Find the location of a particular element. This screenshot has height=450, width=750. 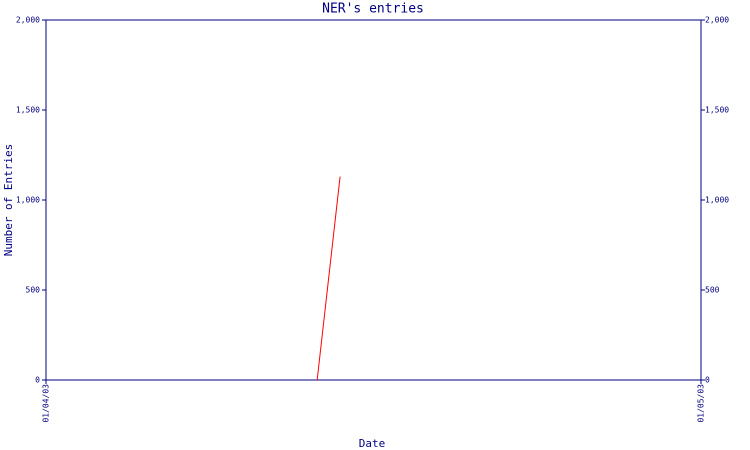

y2-tick-label: 2,000 is located at coordinates (717, 20).